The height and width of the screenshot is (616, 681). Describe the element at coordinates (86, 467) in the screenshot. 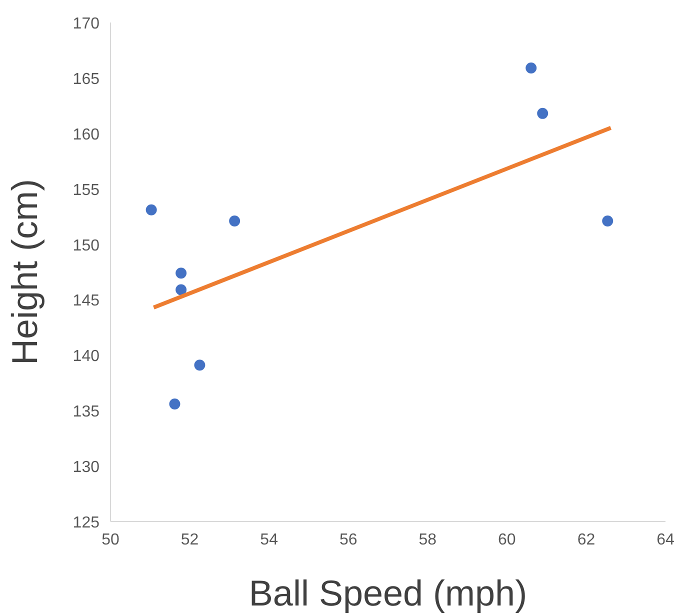

I see `y-tick-label: 130` at that location.